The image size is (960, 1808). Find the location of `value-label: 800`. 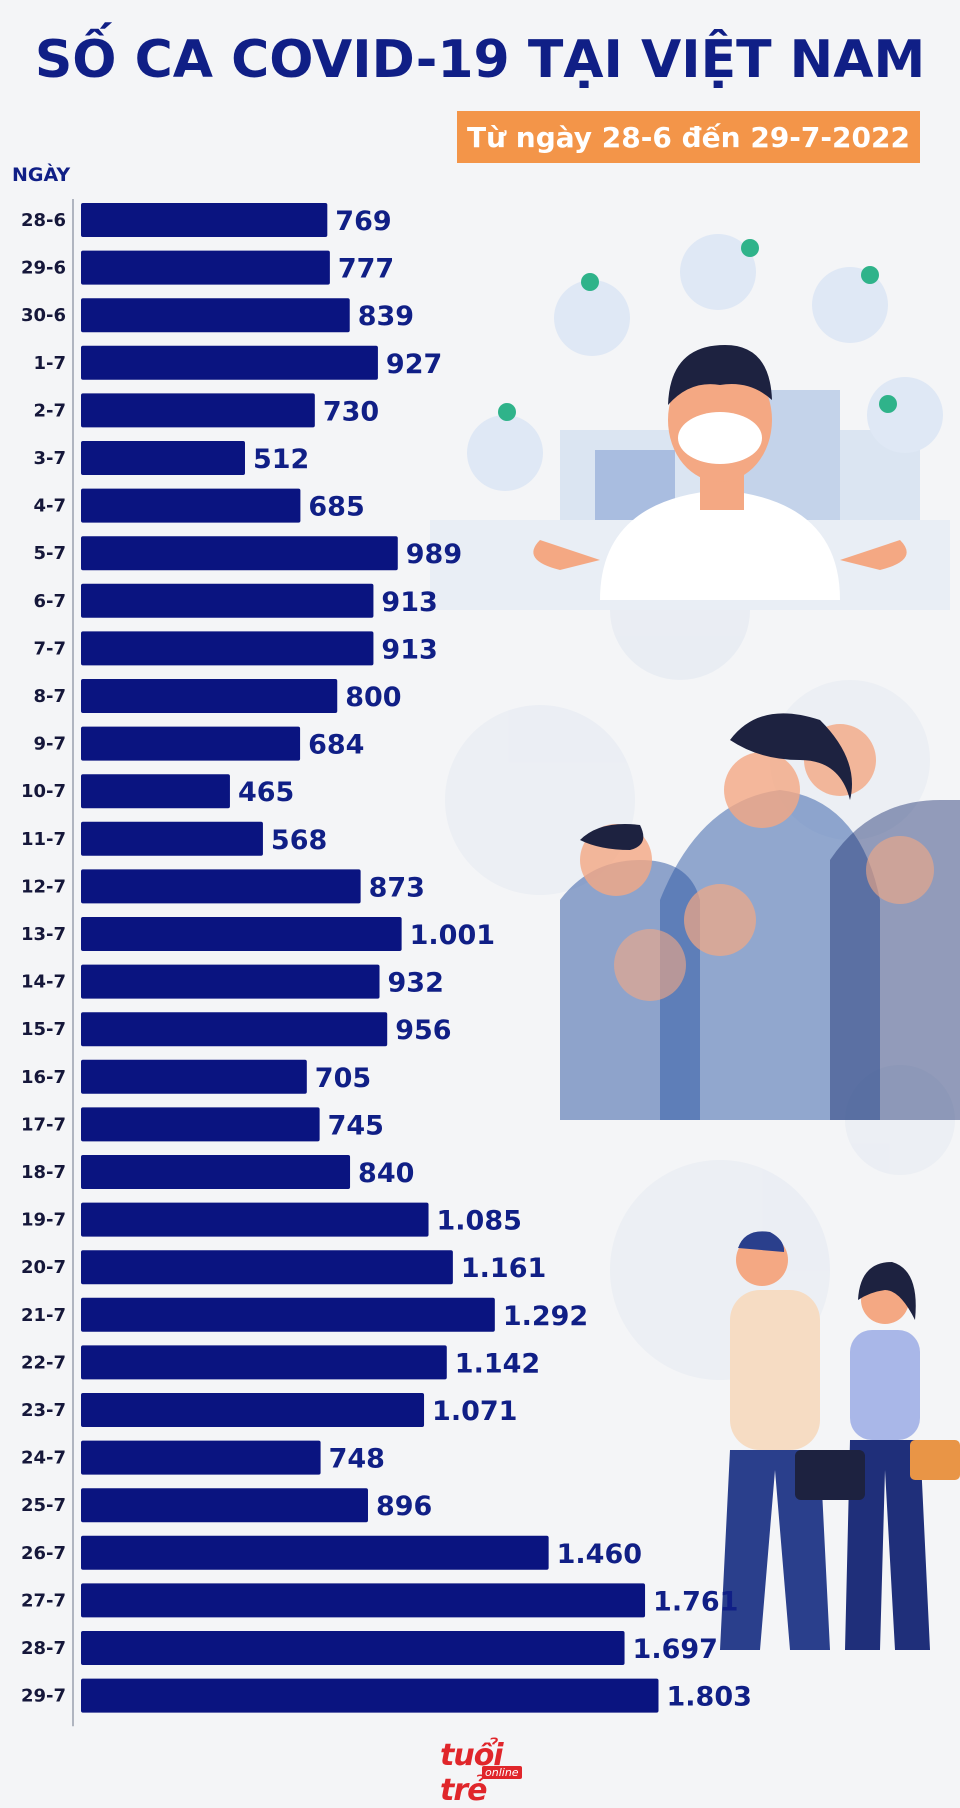

value-label: 800 is located at coordinates (373, 697).